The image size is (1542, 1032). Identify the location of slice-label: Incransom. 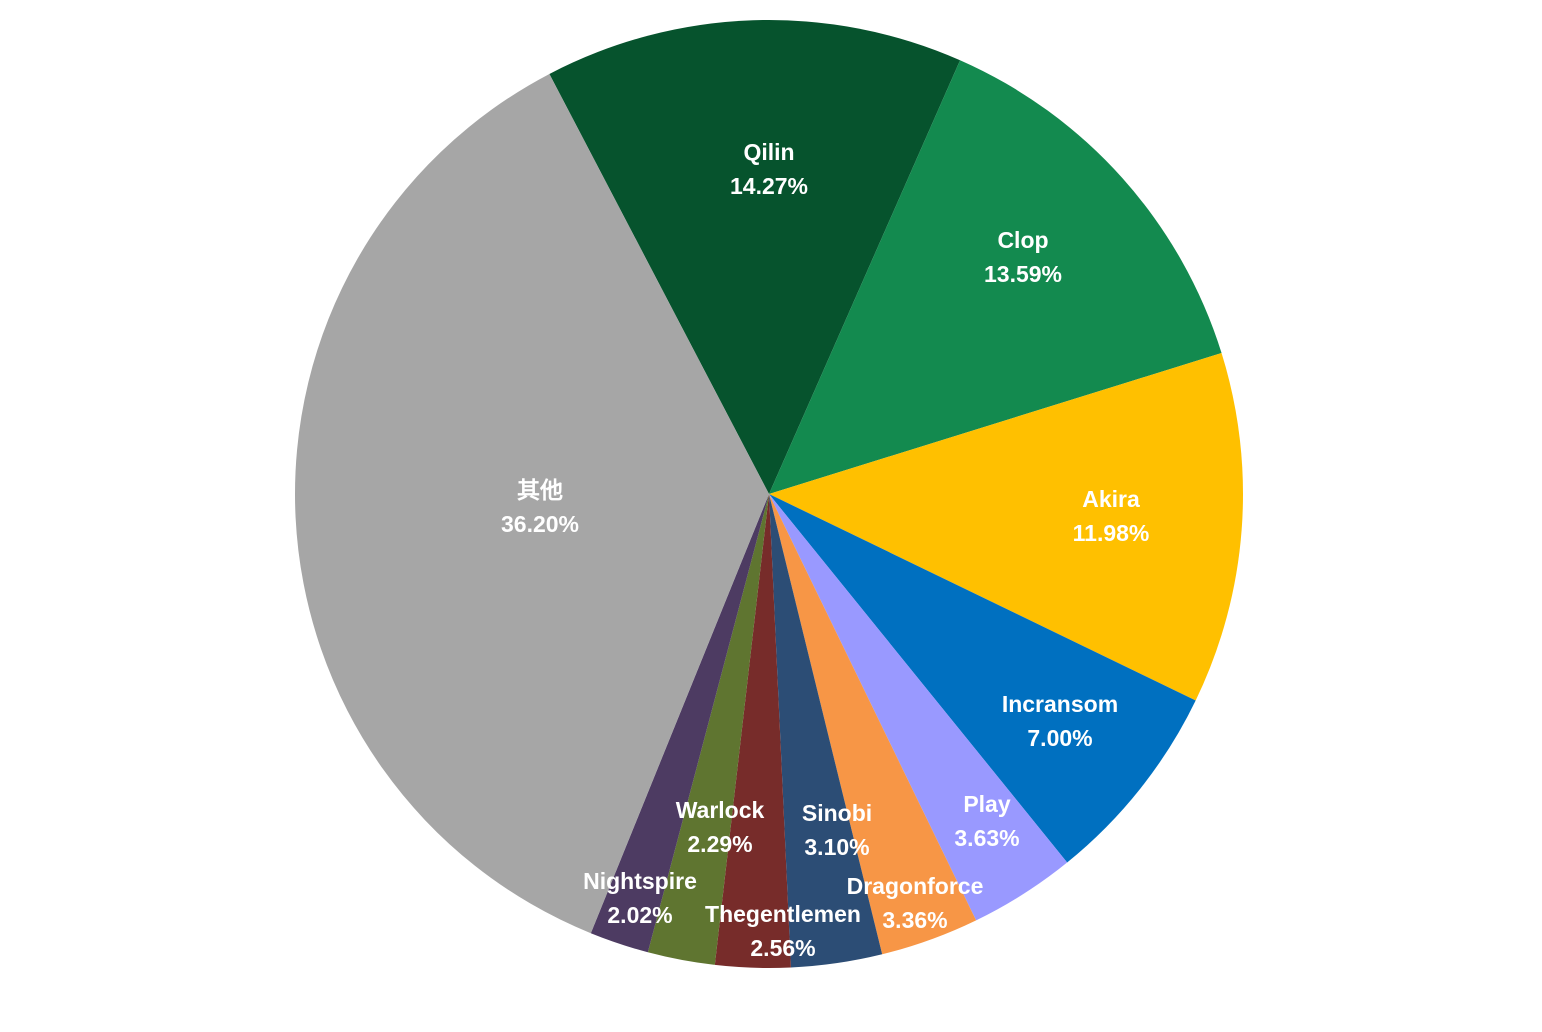
(1060, 704).